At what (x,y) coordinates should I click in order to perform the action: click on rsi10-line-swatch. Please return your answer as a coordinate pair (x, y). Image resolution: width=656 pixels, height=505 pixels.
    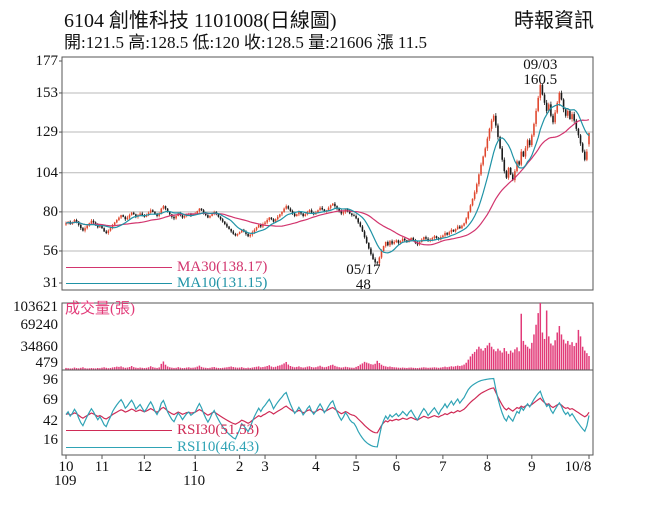
    Looking at the image, I should click on (119, 447).